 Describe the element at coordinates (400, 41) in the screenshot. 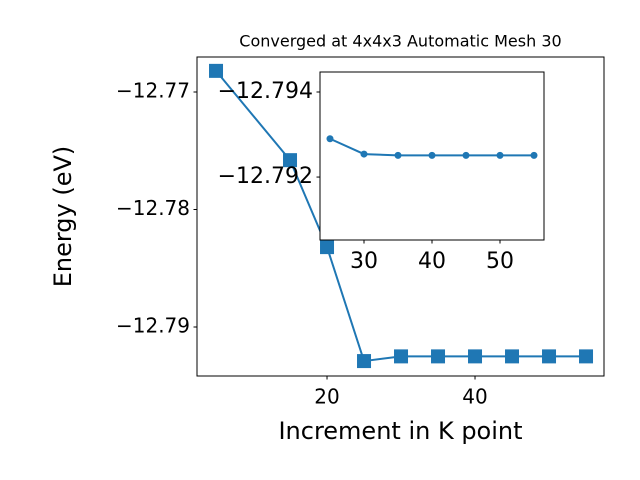

I see `chart-title: Converged at 4x4x3 Automatic Mesh 30` at that location.